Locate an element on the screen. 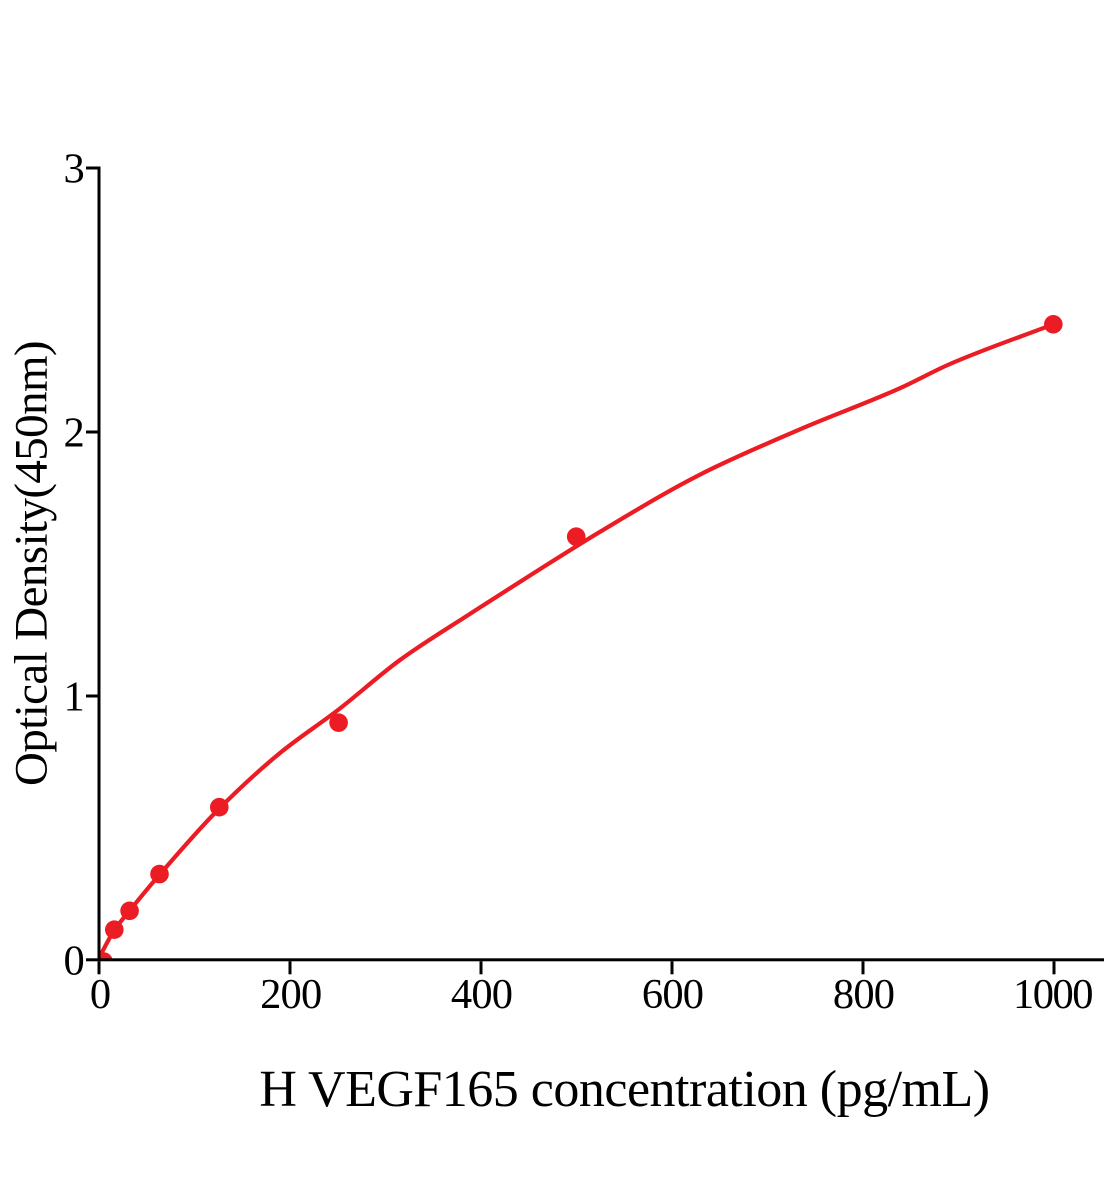 The width and height of the screenshot is (1104, 1200). svg-text: 200 is located at coordinates (290, 994).